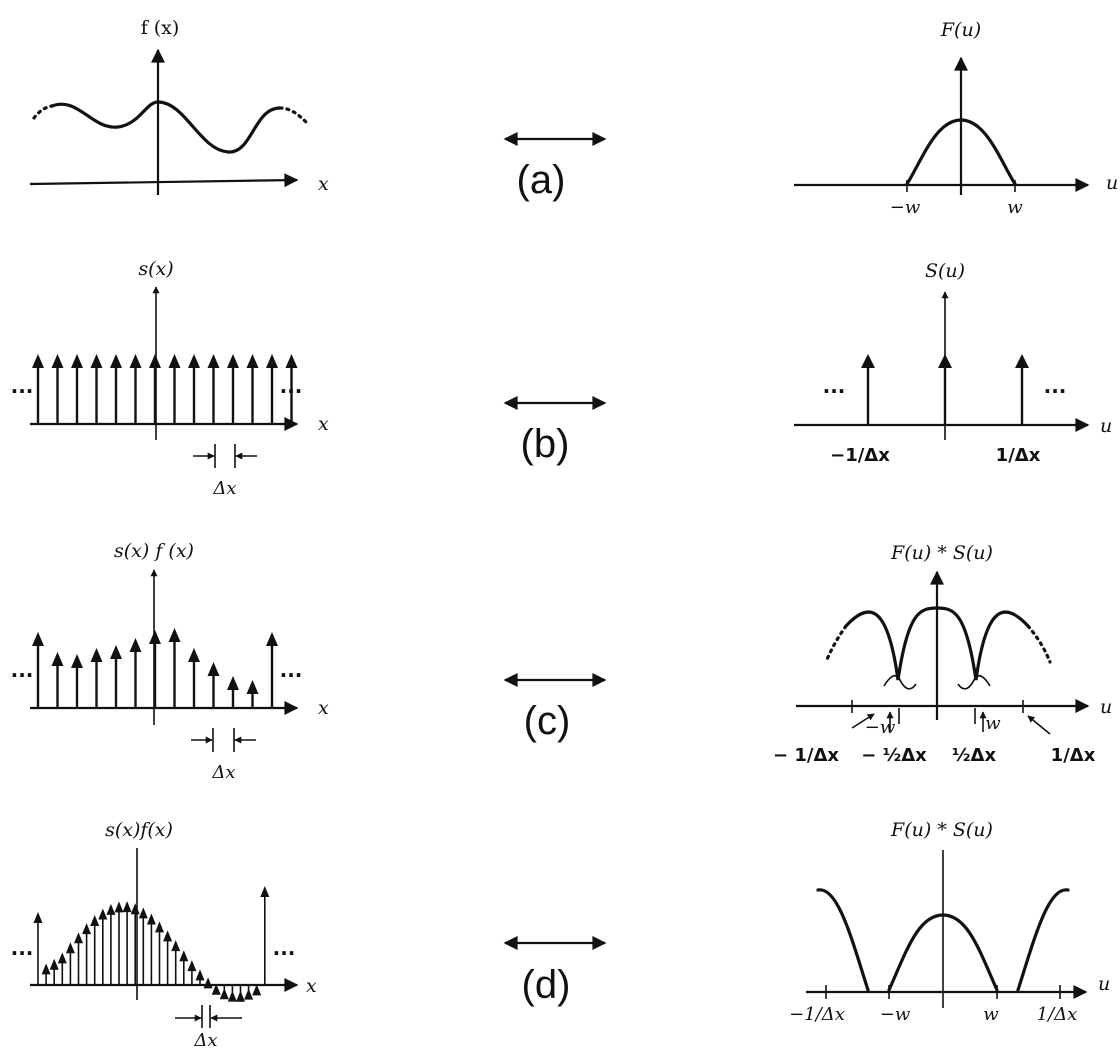 This screenshot has height=1052, width=1120. Describe the element at coordinates (937, 643) in the screenshot. I see `aliased-spectrum` at that location.